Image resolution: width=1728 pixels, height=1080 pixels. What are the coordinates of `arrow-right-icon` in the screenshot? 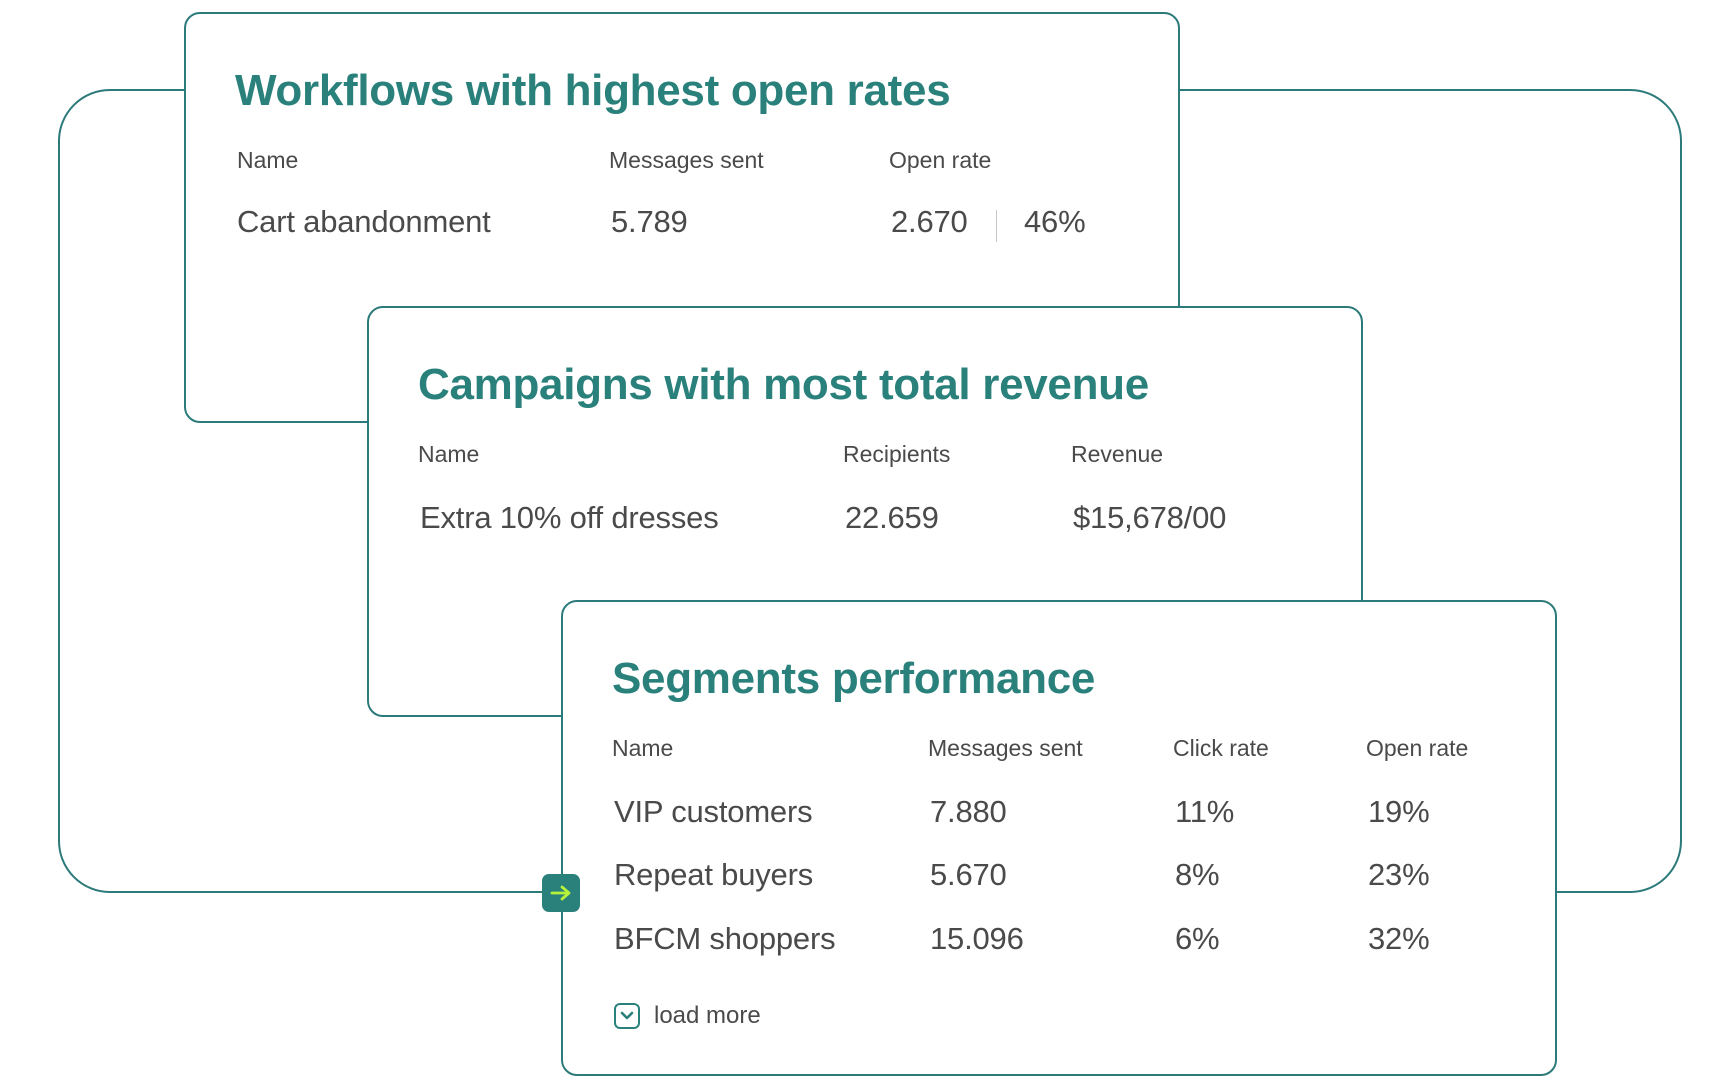 It's located at (560, 893).